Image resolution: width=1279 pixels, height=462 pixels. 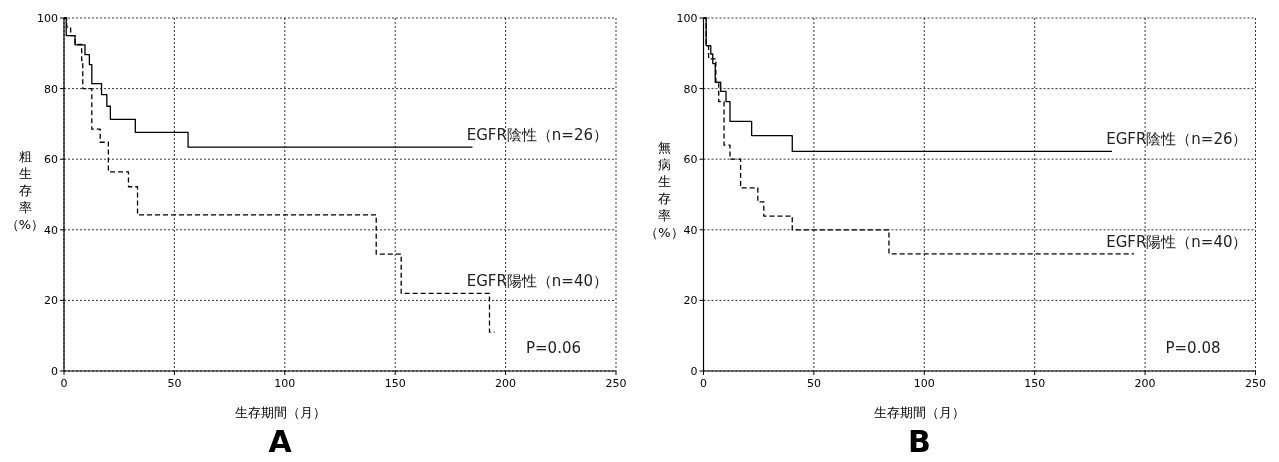 What do you see at coordinates (280, 441) in the screenshot?
I see `text: A` at bounding box center [280, 441].